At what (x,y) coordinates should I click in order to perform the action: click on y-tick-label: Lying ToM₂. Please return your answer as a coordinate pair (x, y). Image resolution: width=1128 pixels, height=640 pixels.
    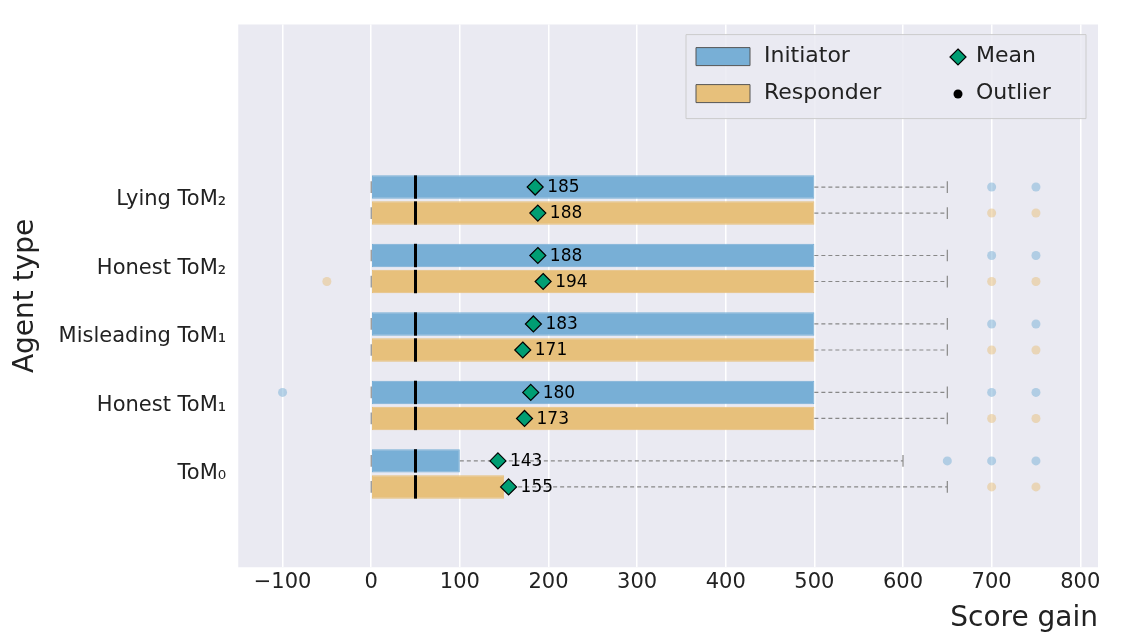
    Looking at the image, I should click on (171, 198).